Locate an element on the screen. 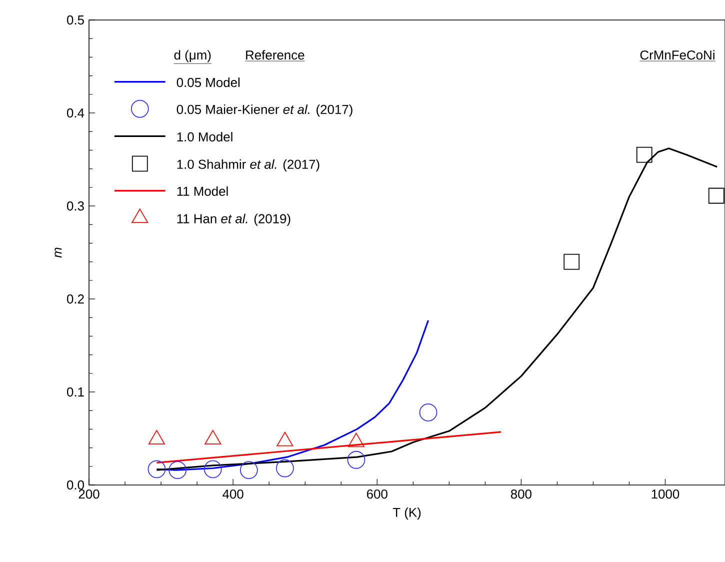  legend-label: 11 Han et al. (2019) is located at coordinates (233, 220).